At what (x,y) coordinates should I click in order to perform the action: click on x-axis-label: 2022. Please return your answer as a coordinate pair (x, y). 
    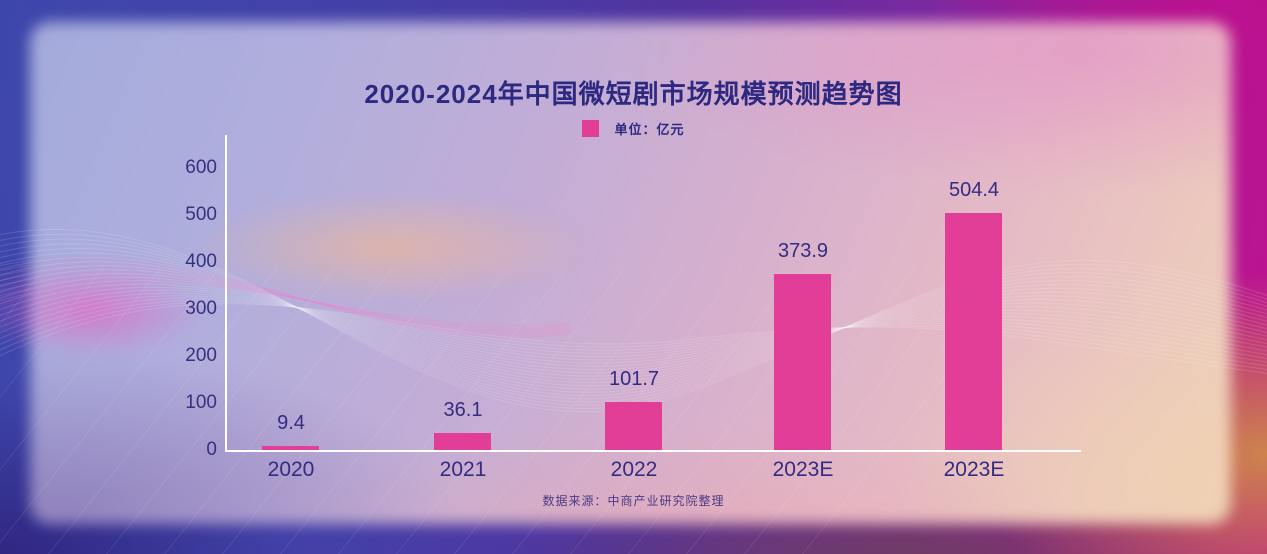
    Looking at the image, I should click on (634, 469).